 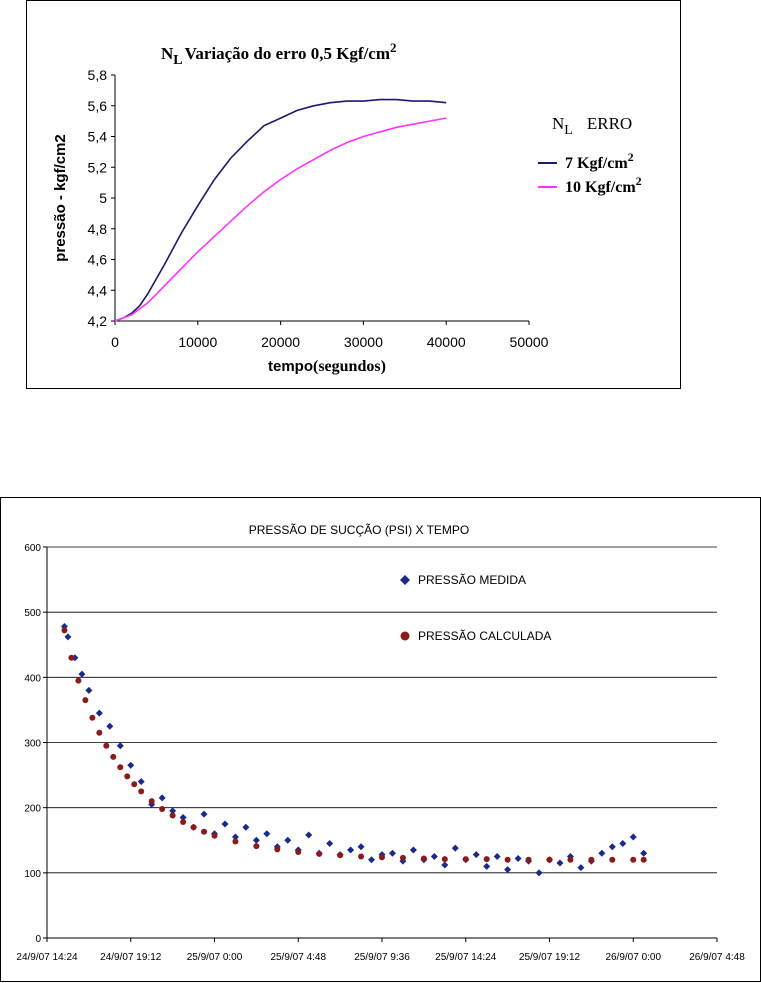 What do you see at coordinates (131, 957) in the screenshot?
I see `x-tick-label: 24/9/07 19:12` at bounding box center [131, 957].